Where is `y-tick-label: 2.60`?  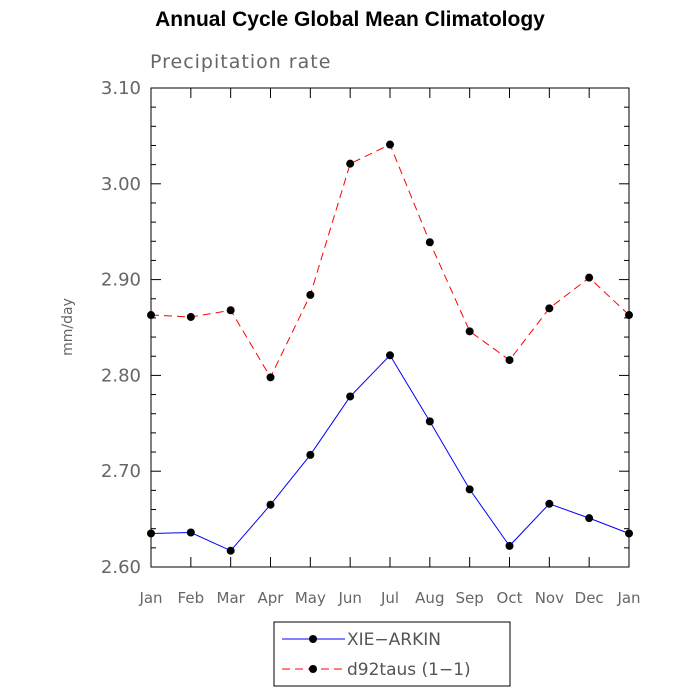 y-tick-label: 2.60 is located at coordinates (121, 567).